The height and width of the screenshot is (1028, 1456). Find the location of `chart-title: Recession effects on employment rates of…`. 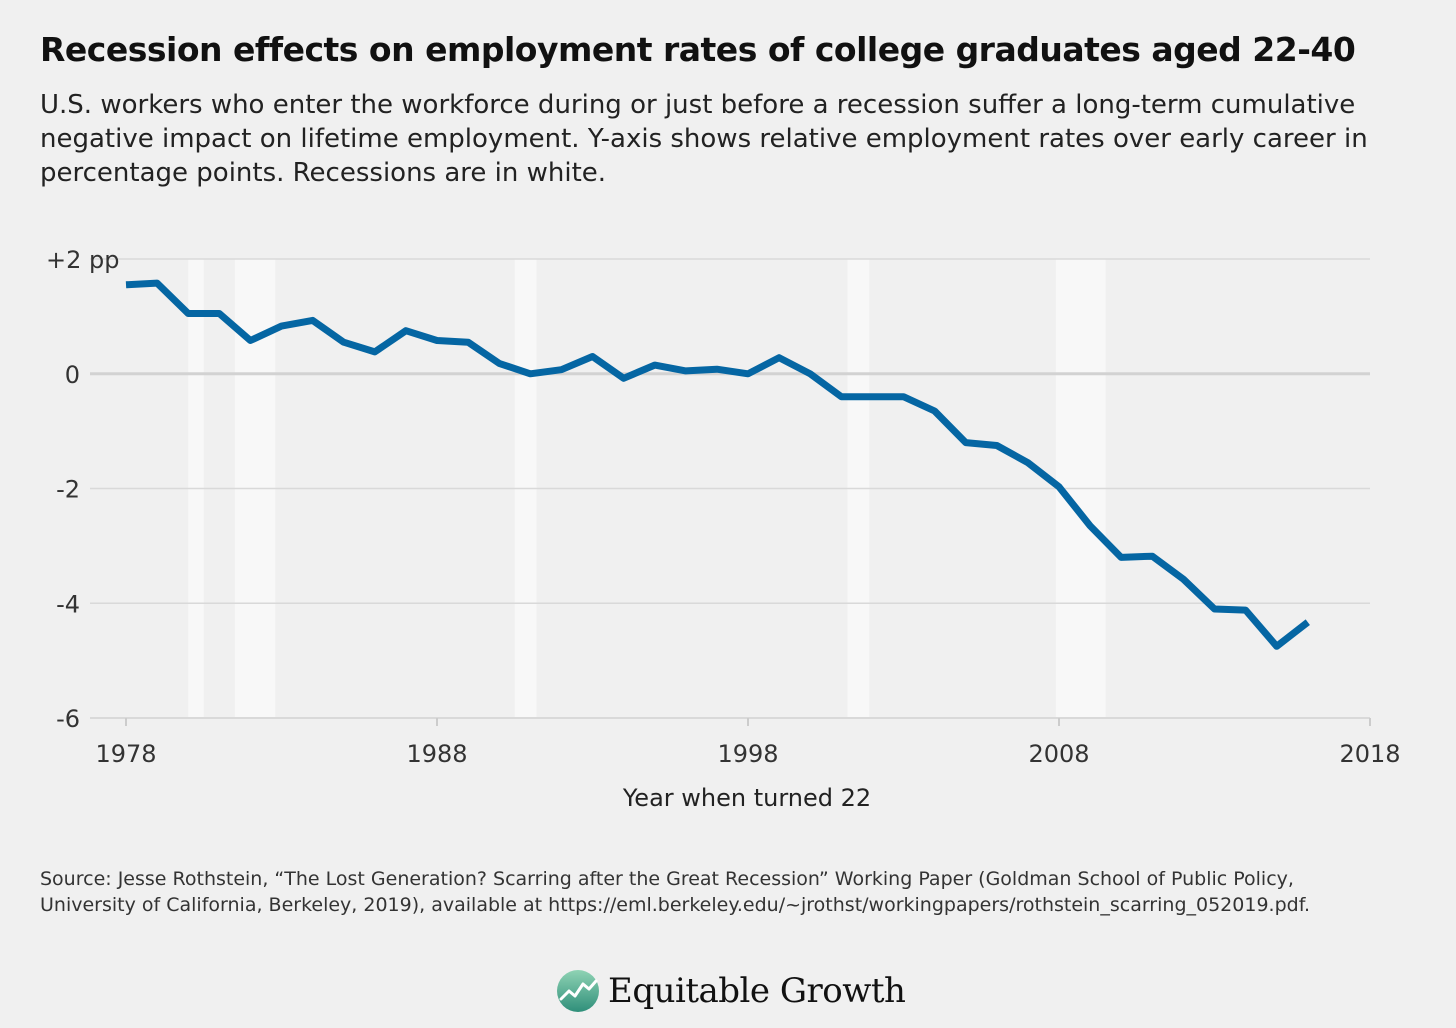

chart-title: Recession effects on employment rates of… is located at coordinates (698, 49).